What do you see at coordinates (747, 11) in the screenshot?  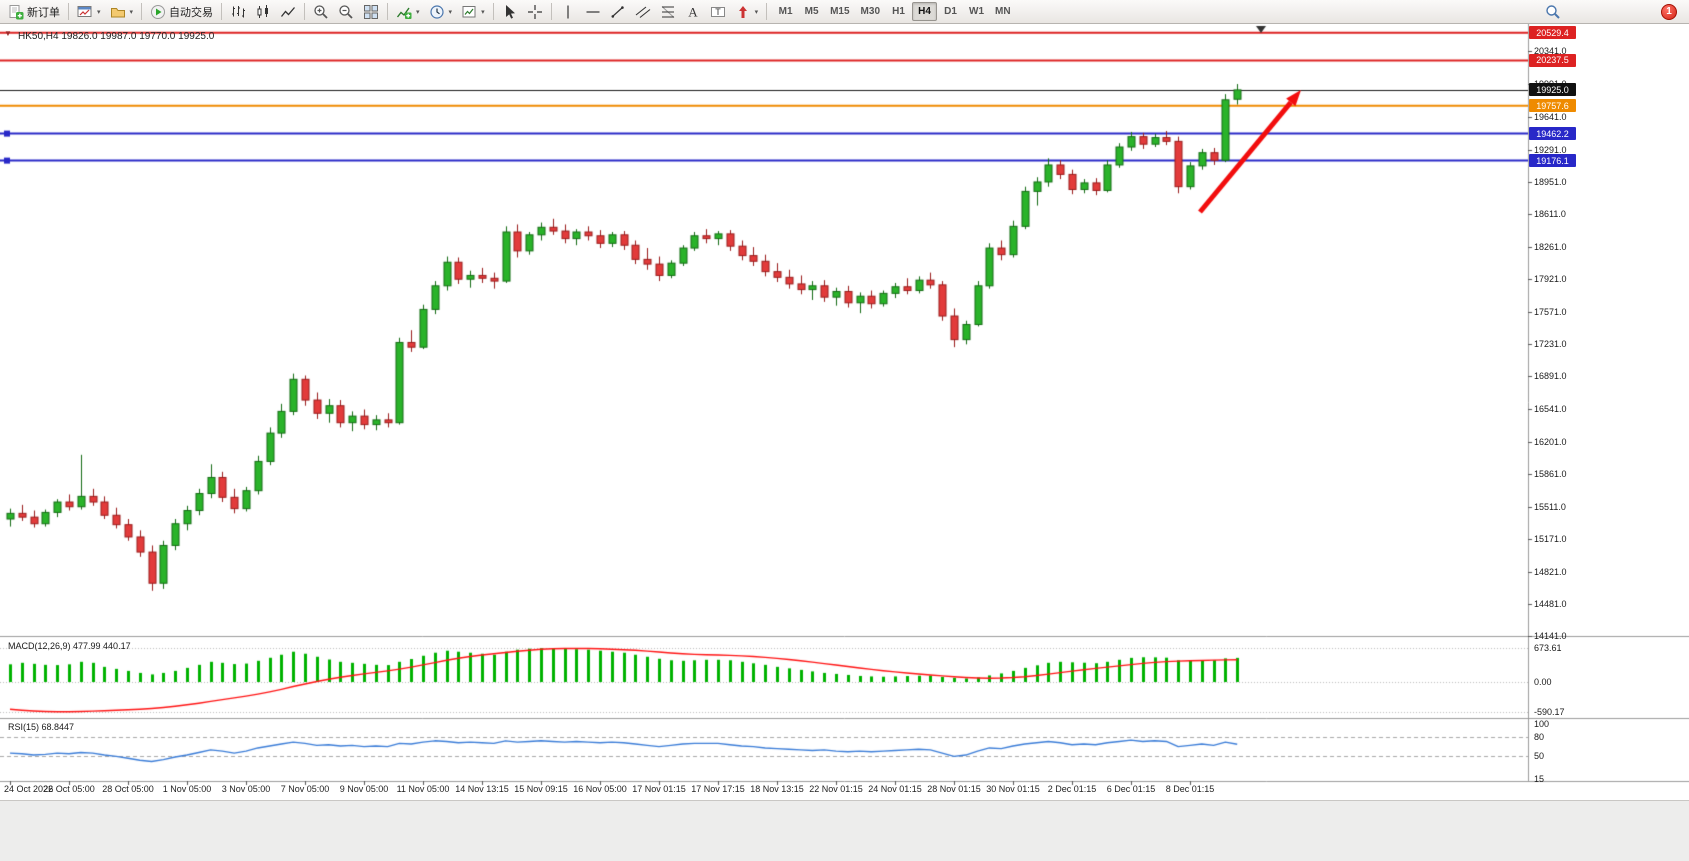 I see `arrows-tool-button: ▾` at bounding box center [747, 11].